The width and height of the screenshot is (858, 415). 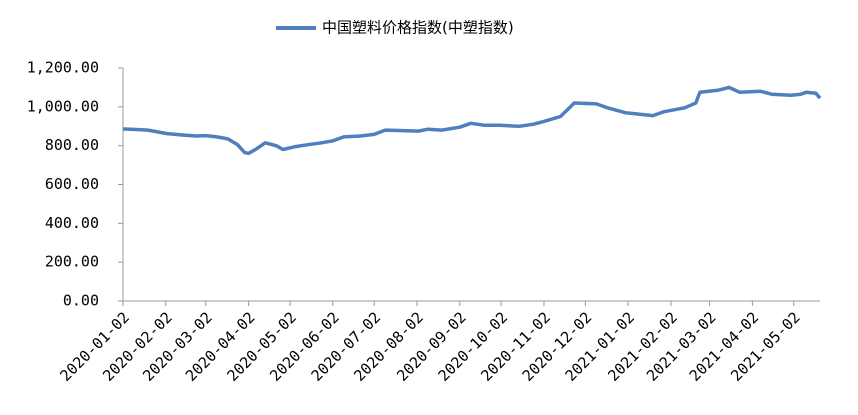 What do you see at coordinates (72, 223) in the screenshot?
I see `y-tick-label: 400.00` at bounding box center [72, 223].